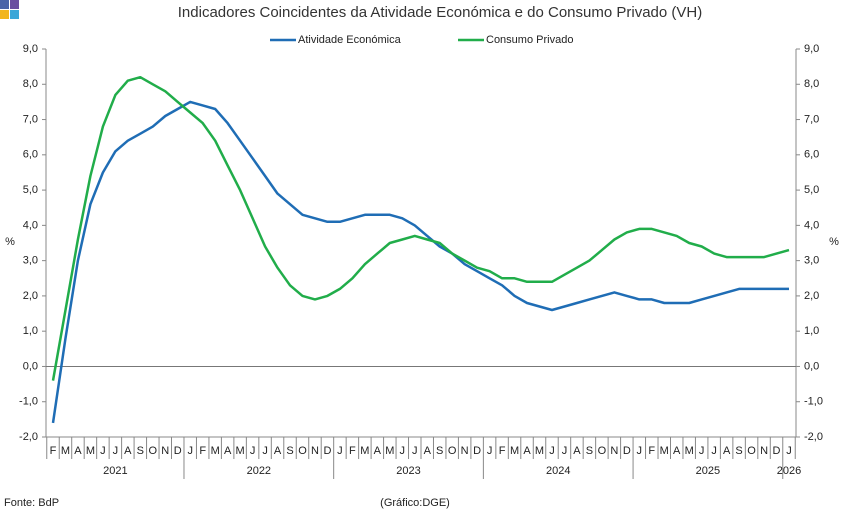  I want to click on year-label: 2022, so click(259, 471).